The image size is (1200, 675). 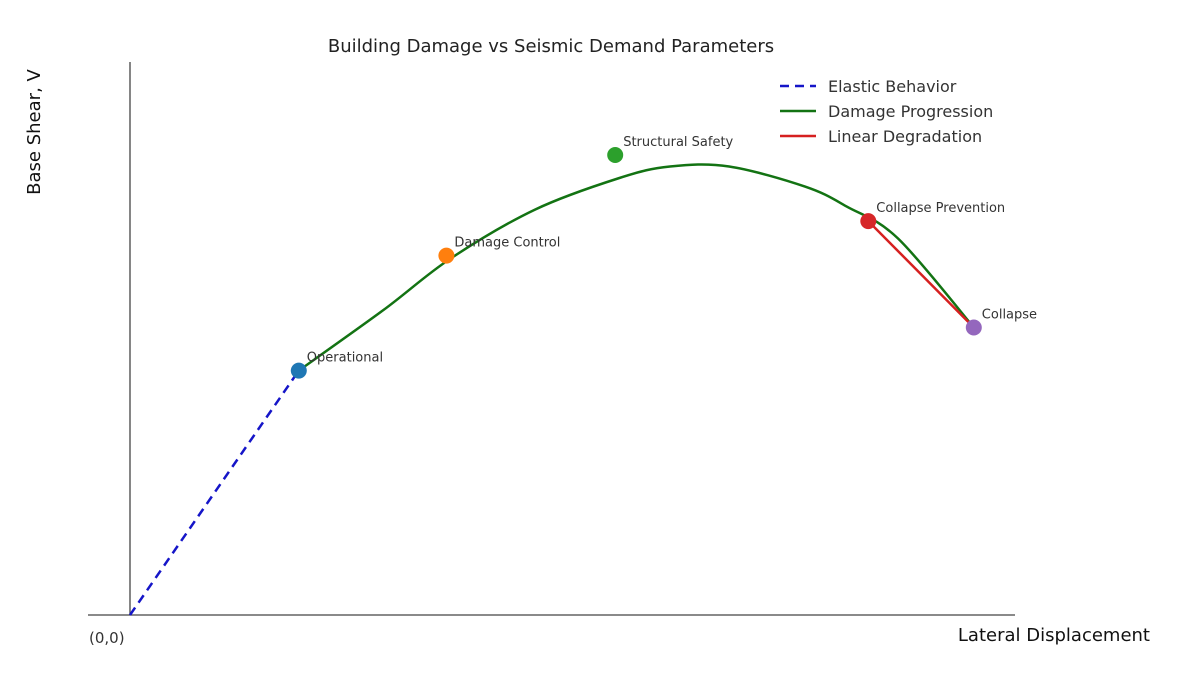 I want to click on series-line-elastic-behavior, so click(x=214, y=492).